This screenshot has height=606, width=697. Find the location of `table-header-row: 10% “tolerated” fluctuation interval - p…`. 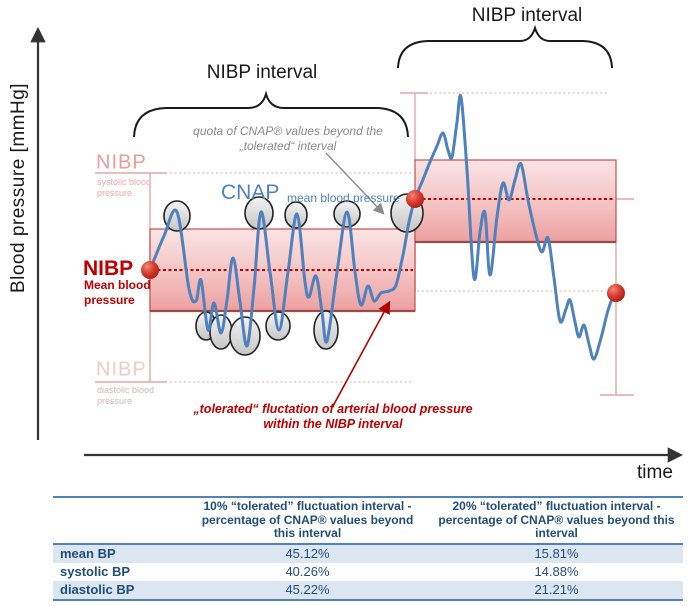

table-header-row: 10% “tolerated” fluctuation interval - p… is located at coordinates (368, 520).